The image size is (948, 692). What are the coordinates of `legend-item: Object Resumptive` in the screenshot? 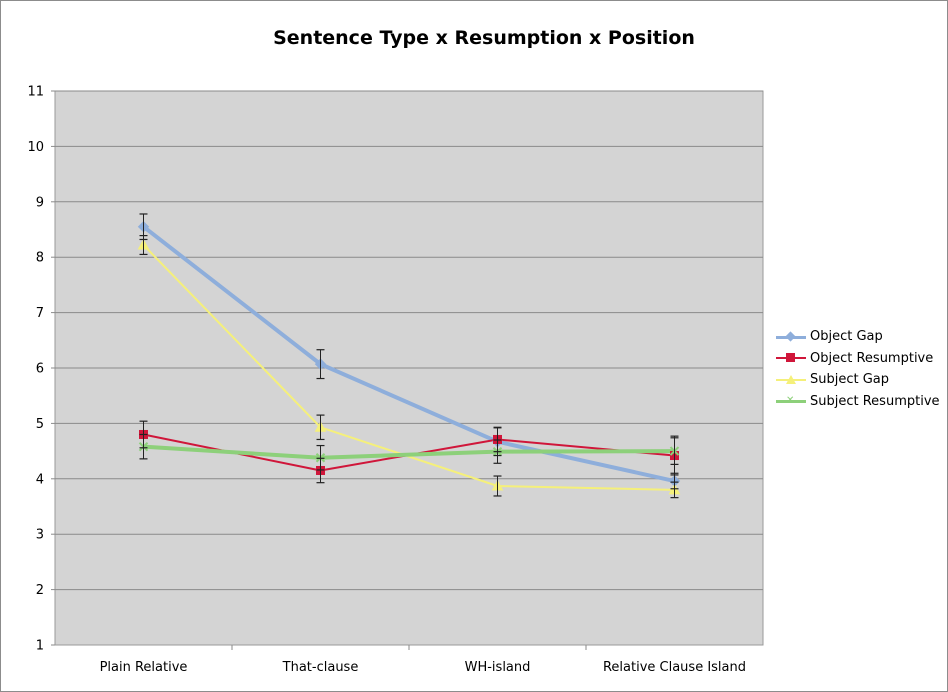 It's located at (858, 359).